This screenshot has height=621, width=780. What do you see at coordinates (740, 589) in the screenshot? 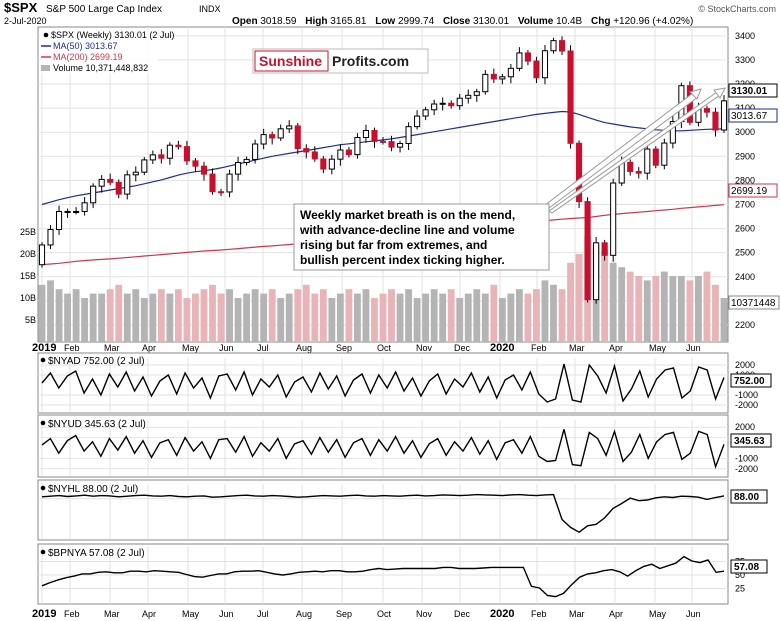
I see `indicator-tick-label: 25` at bounding box center [740, 589].